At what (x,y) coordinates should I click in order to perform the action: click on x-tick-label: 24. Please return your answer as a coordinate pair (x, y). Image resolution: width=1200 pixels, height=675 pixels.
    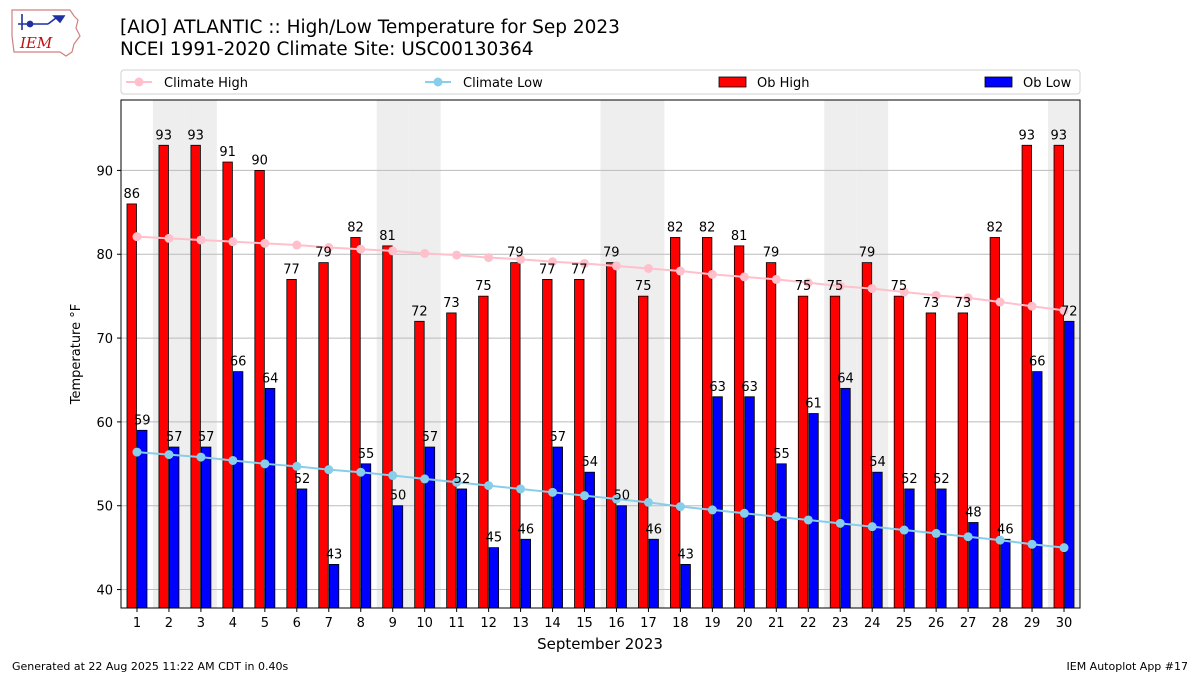
    Looking at the image, I should click on (872, 623).